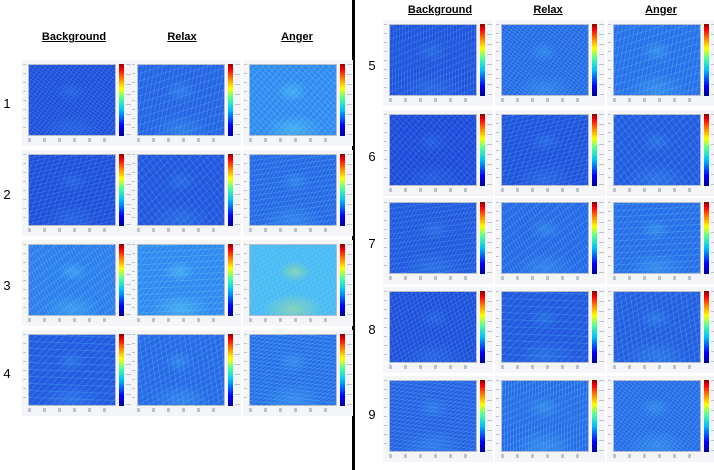 The height and width of the screenshot is (470, 714). I want to click on right-header-relax: Relax, so click(548, 10).